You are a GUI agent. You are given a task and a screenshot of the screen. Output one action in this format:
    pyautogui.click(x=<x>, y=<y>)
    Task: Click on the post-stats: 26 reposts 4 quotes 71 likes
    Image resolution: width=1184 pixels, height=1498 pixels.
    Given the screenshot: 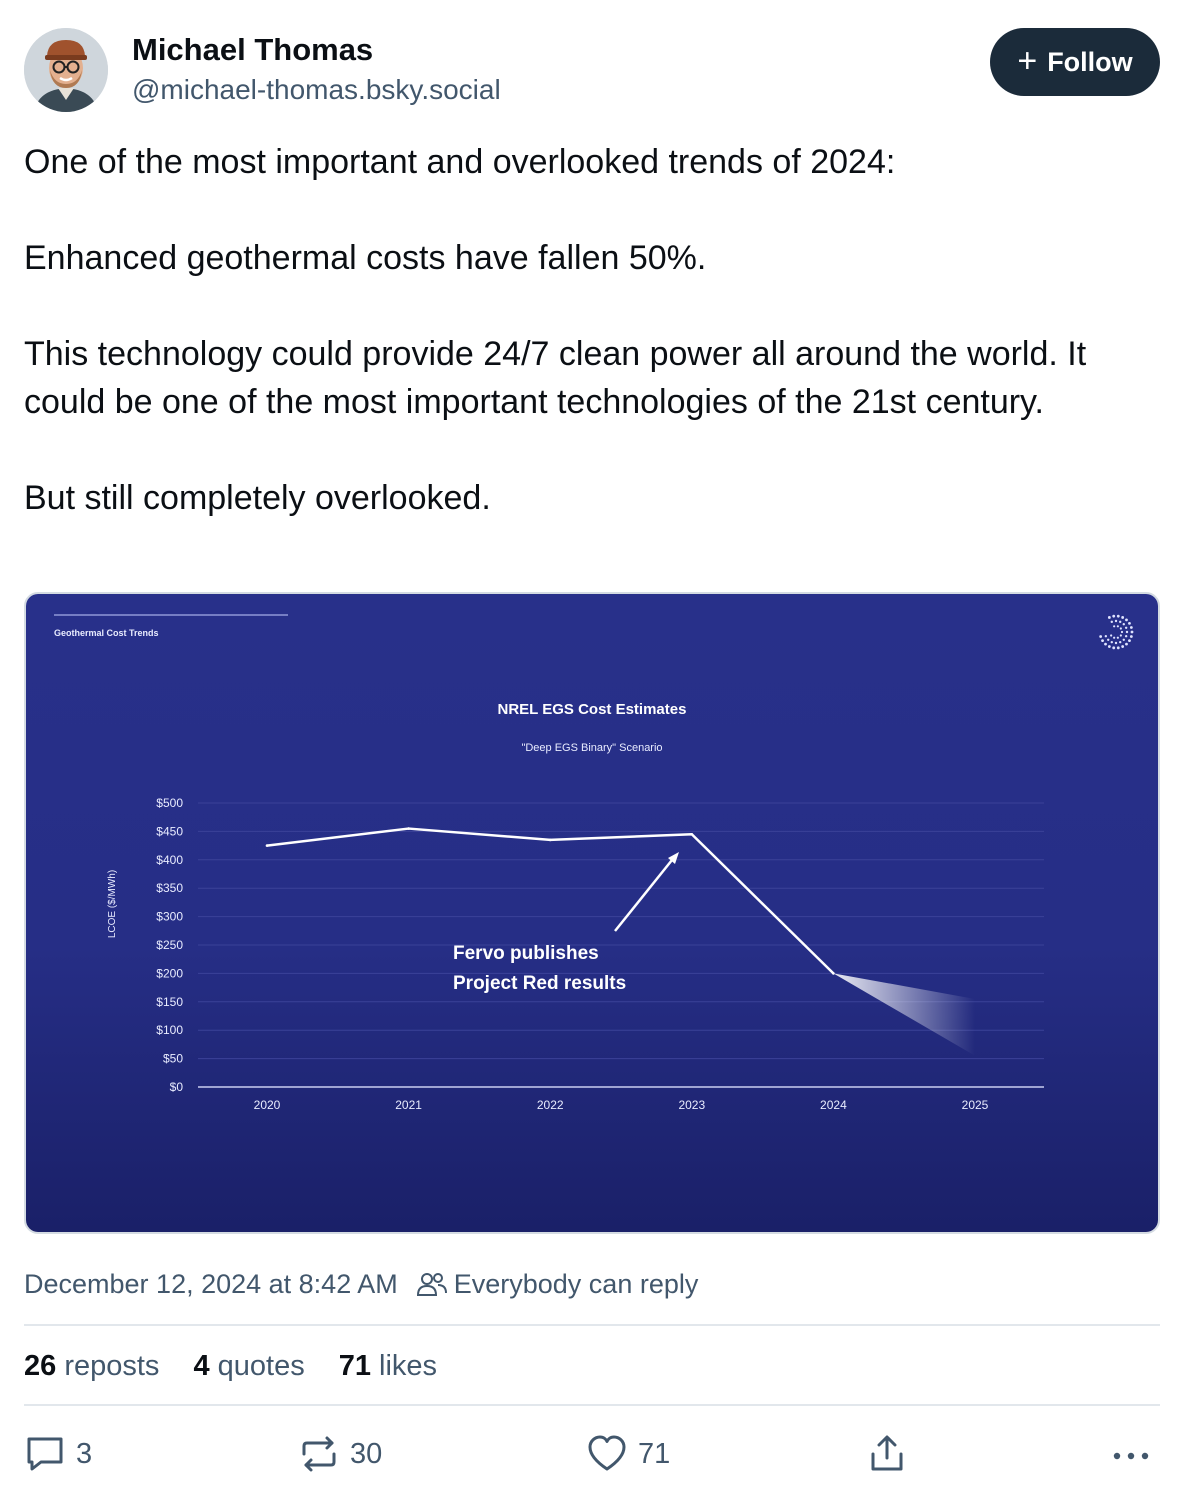 What is the action you would take?
    pyautogui.click(x=230, y=1366)
    